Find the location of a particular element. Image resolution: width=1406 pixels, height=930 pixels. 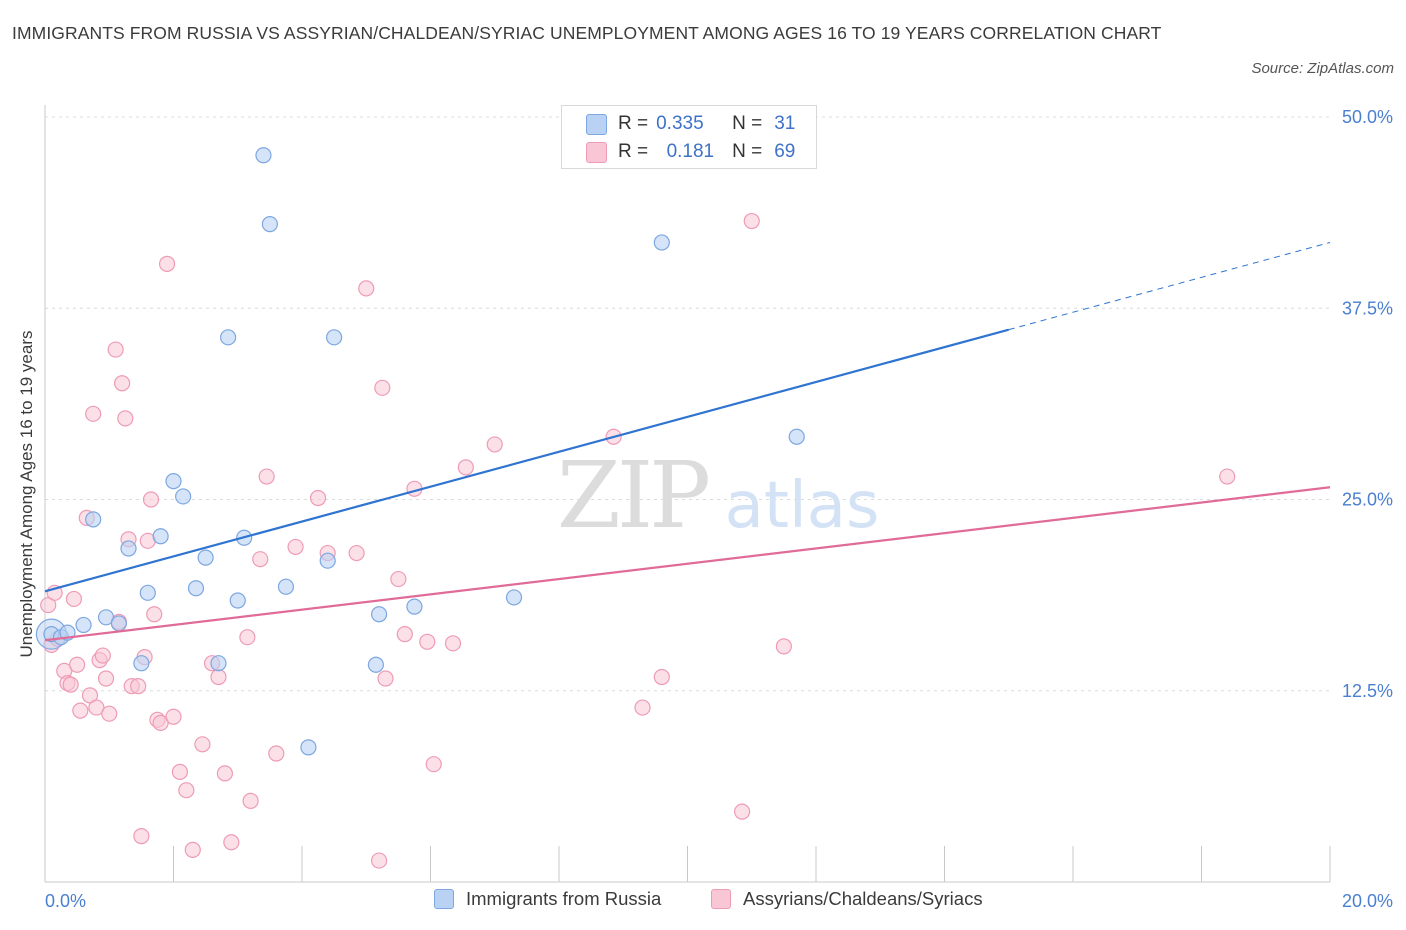

watermark: ZIP atlas is located at coordinates (718, 495).